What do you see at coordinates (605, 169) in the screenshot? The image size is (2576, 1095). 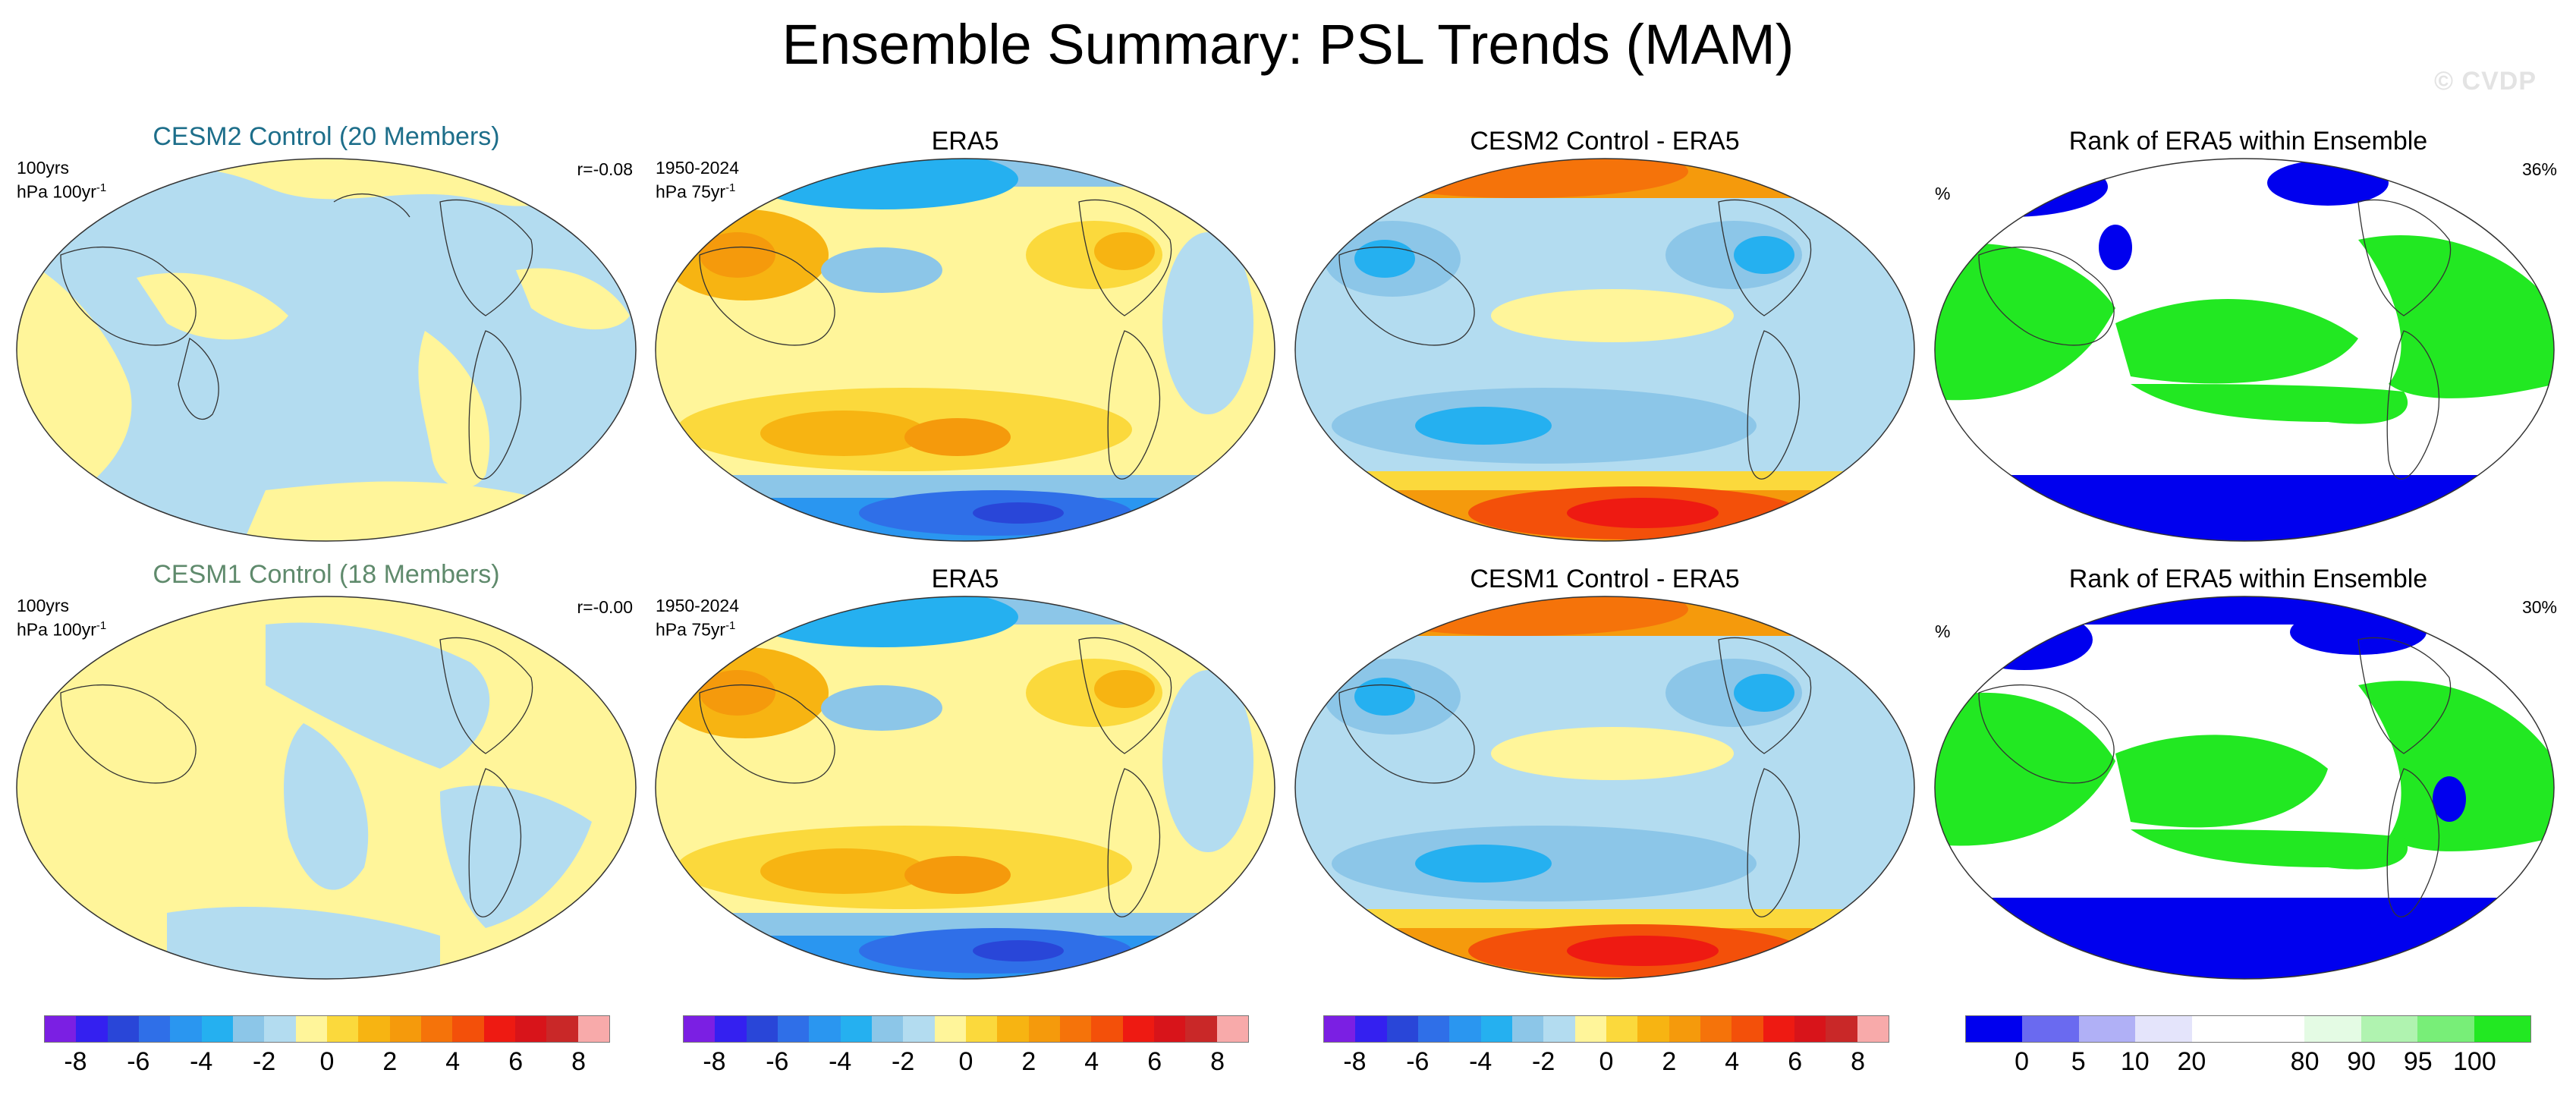 I see `correlation-label: r=-0.08` at bounding box center [605, 169].